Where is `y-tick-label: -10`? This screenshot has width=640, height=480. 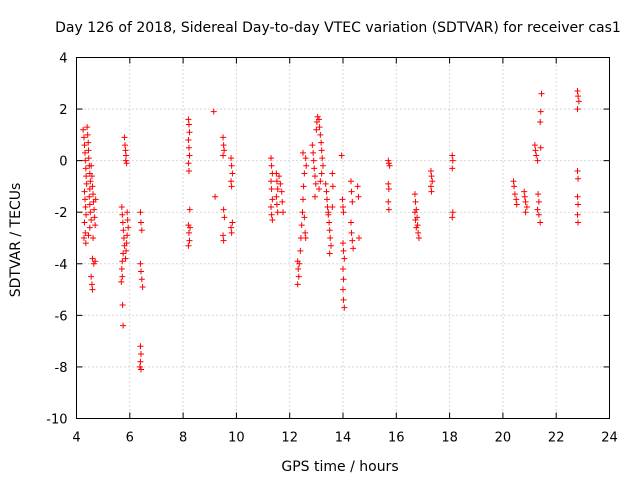
y-tick-label: -10 is located at coordinates (56, 420).